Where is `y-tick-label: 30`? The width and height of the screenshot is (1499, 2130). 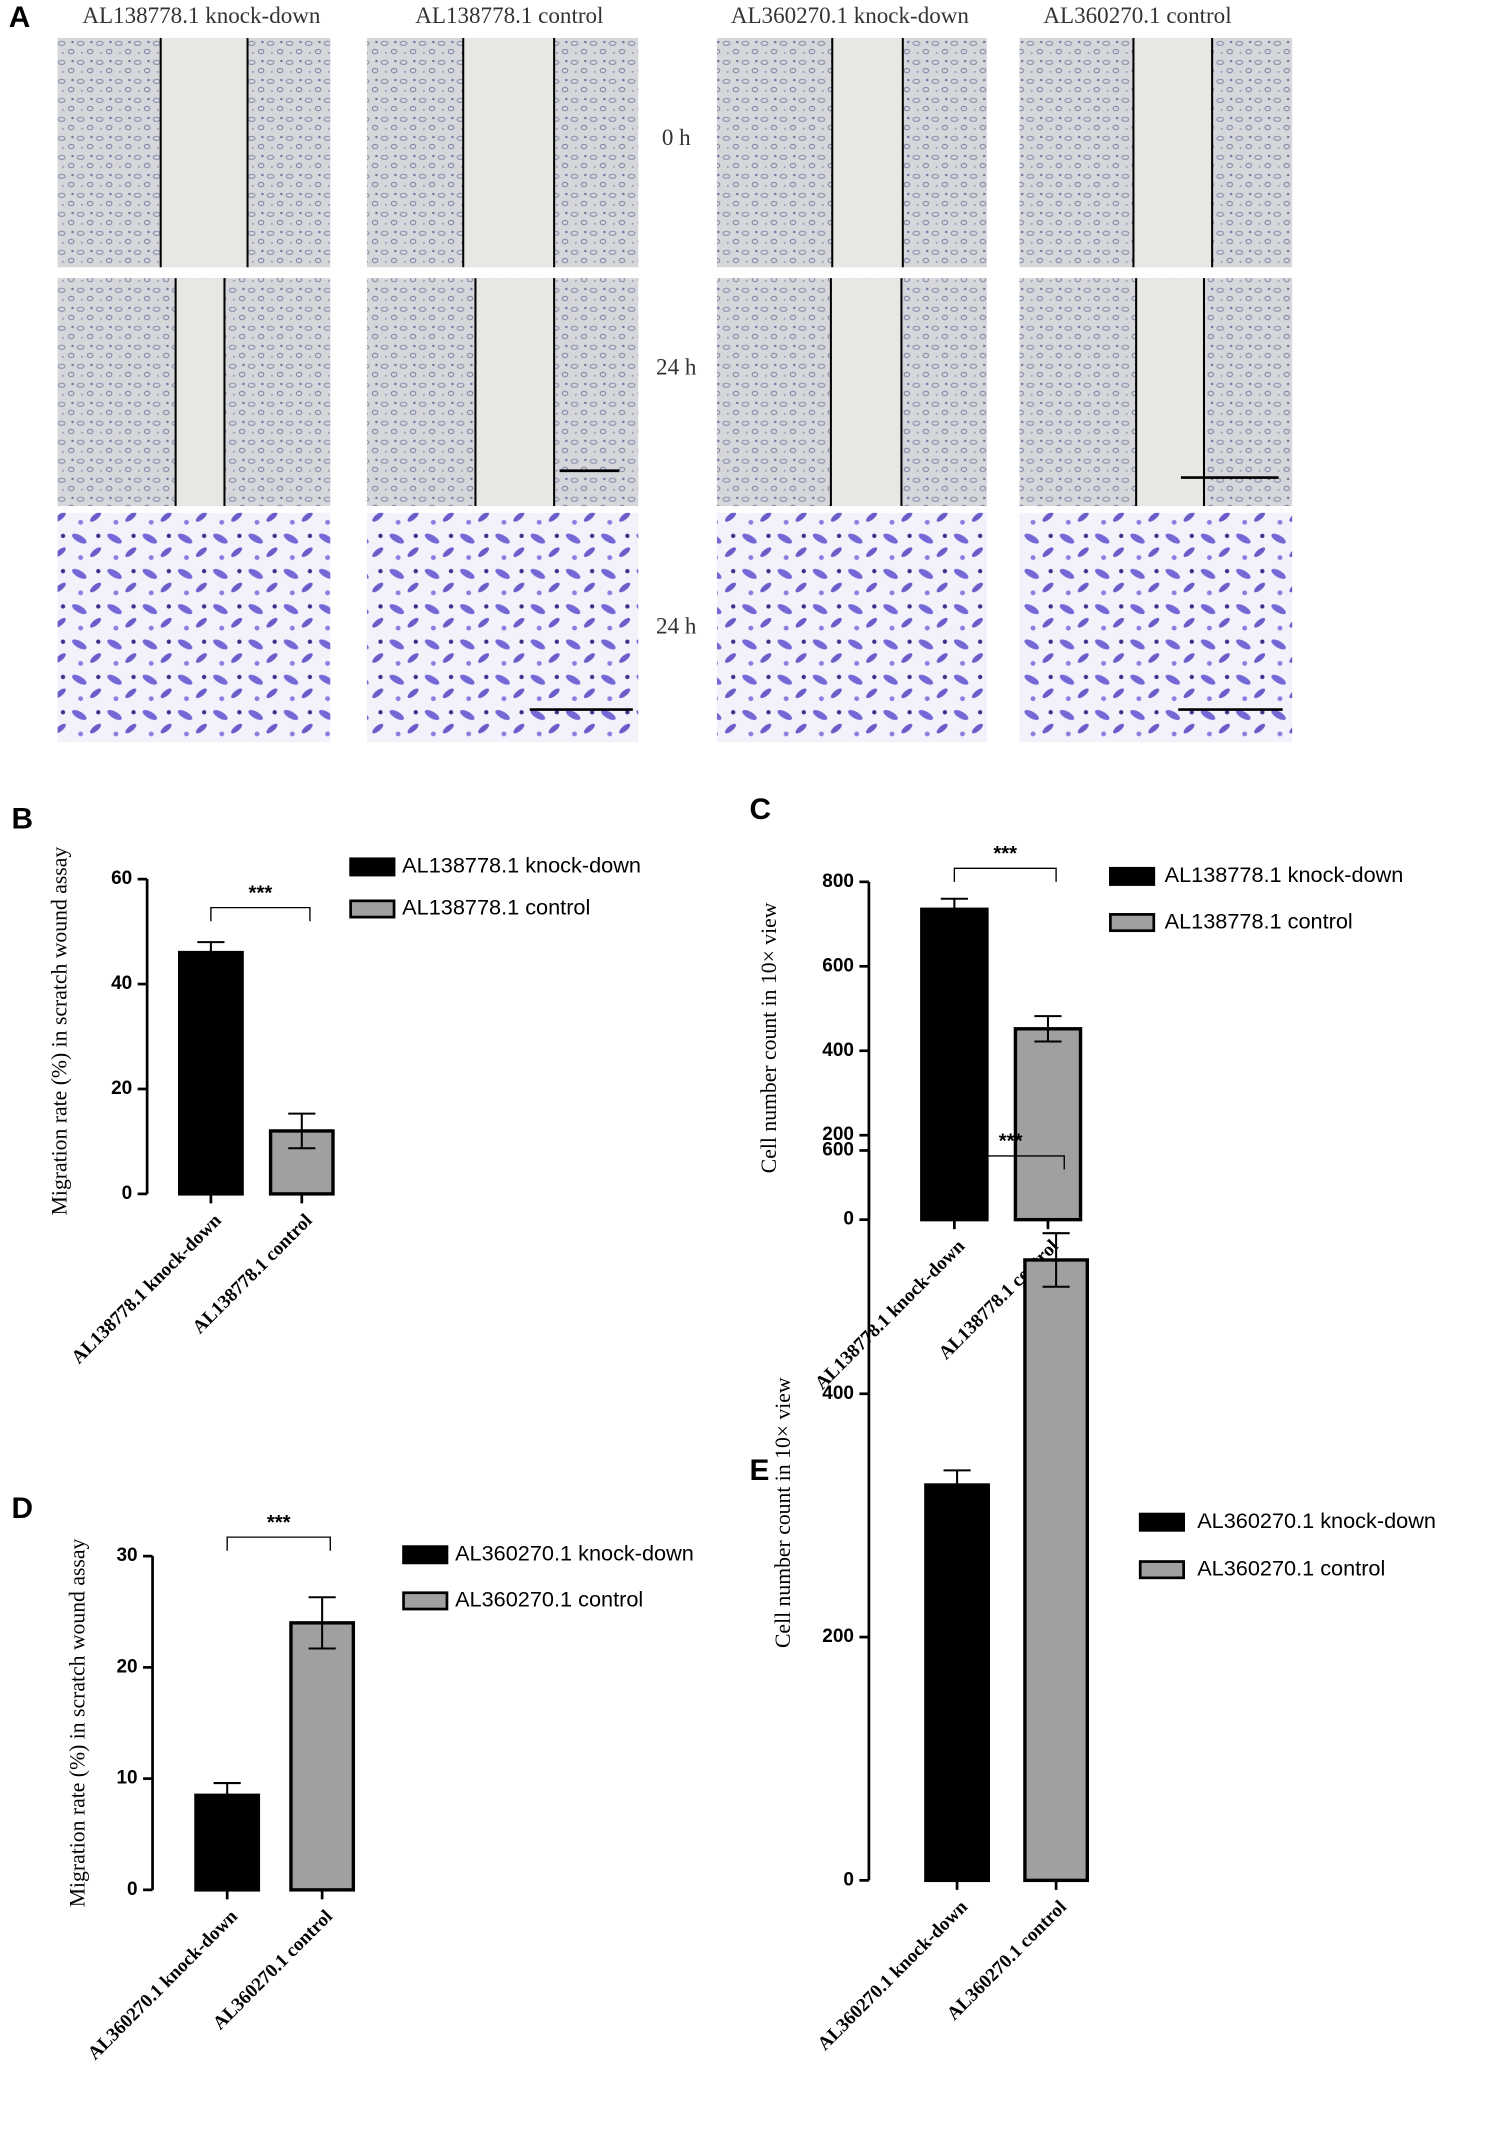 y-tick-label: 30 is located at coordinates (127, 1555).